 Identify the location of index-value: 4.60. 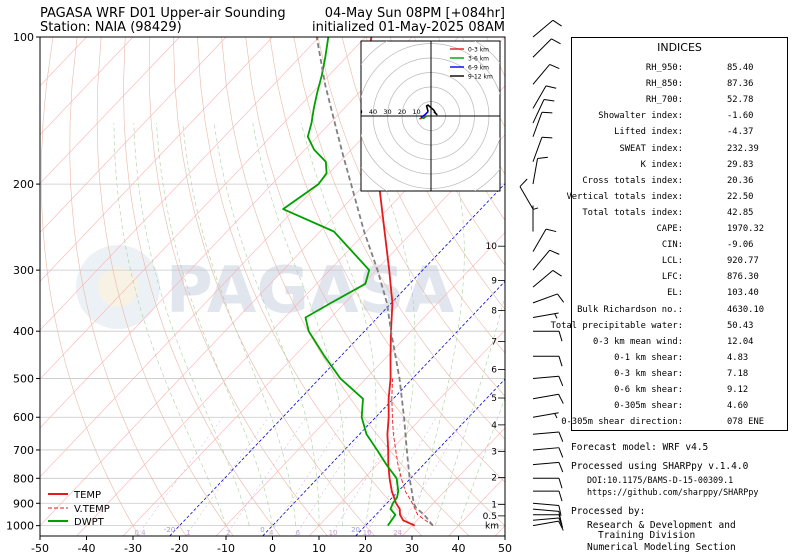
(738, 406).